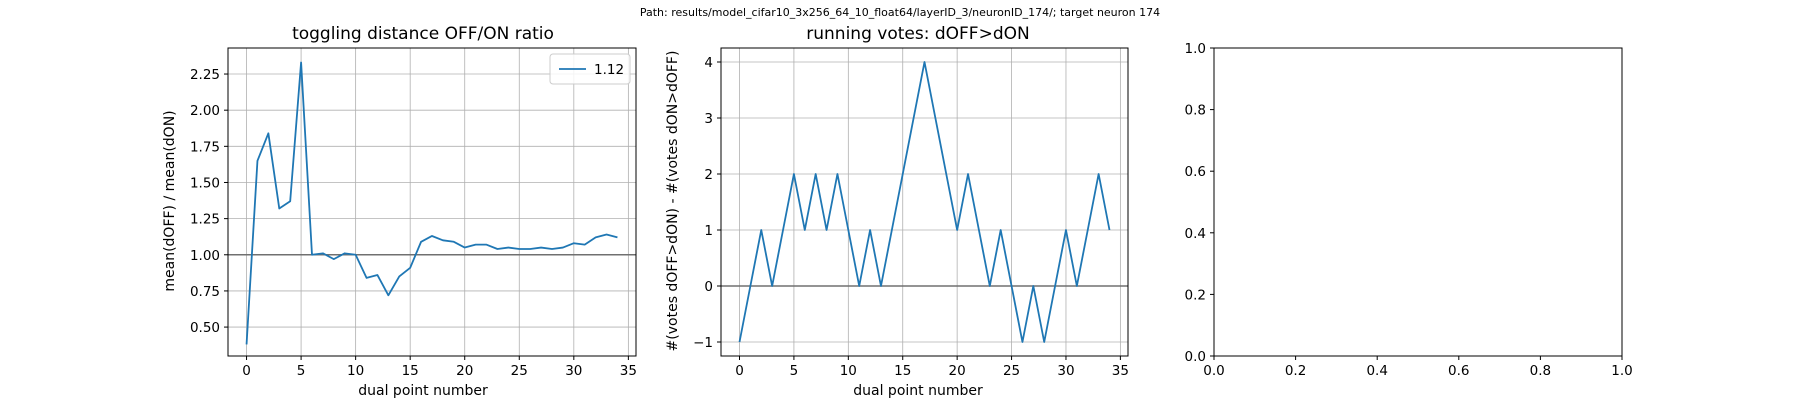 This screenshot has width=1800, height=400. I want to click on ratio-chart-xtick-label: 25, so click(519, 371).